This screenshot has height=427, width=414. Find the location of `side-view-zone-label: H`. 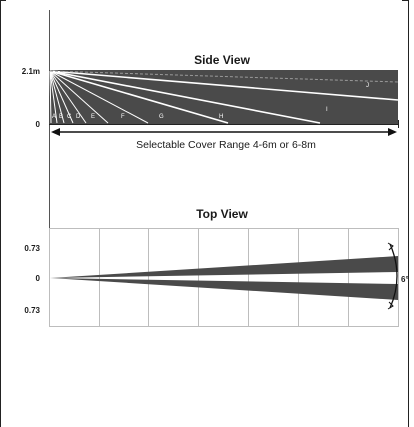

side-view-zone-label: H is located at coordinates (221, 117).